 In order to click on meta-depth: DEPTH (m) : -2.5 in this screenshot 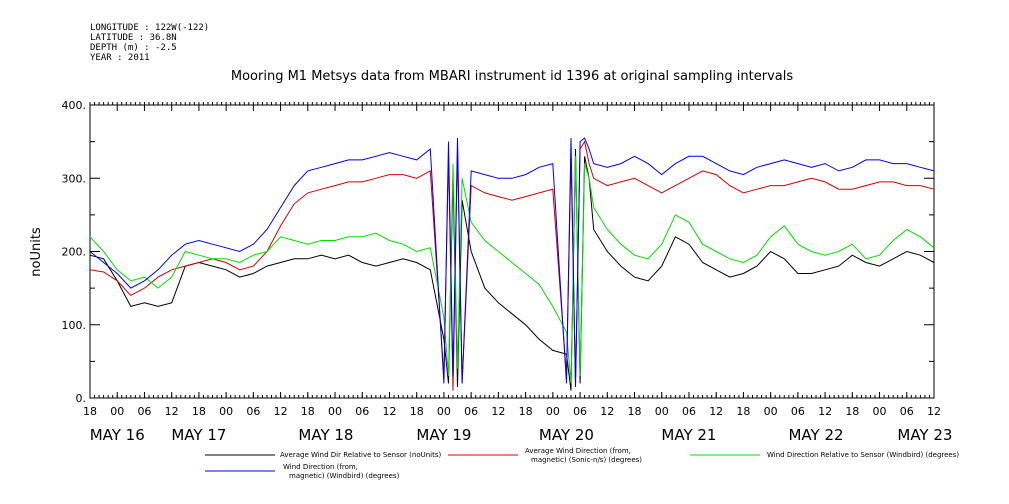, I will do `click(133, 48)`.